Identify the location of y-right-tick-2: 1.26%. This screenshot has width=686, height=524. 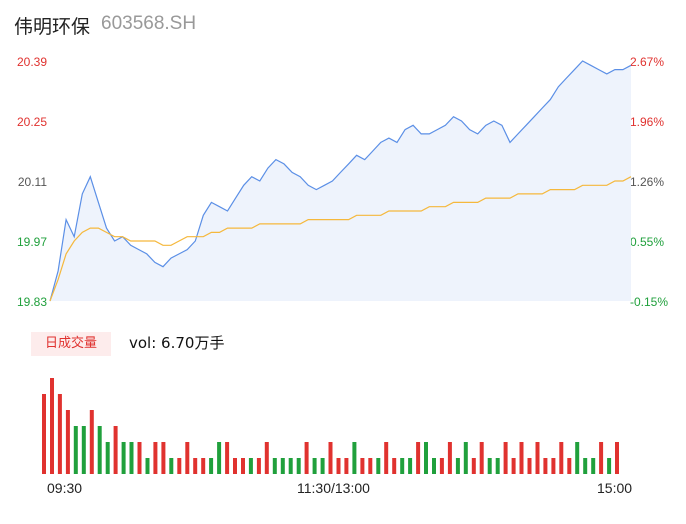
(647, 182).